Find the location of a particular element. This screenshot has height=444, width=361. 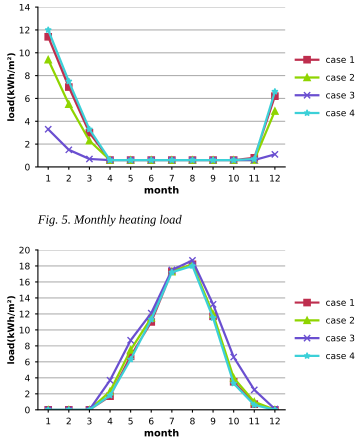

y-tick-label: 16 is located at coordinates (25, 282).